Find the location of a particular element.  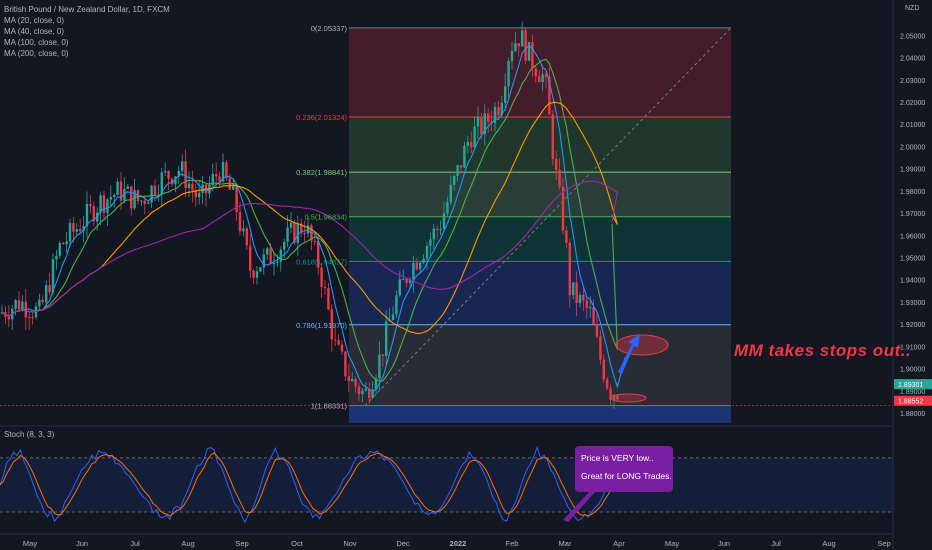

time-tick: Sep is located at coordinates (241, 543).